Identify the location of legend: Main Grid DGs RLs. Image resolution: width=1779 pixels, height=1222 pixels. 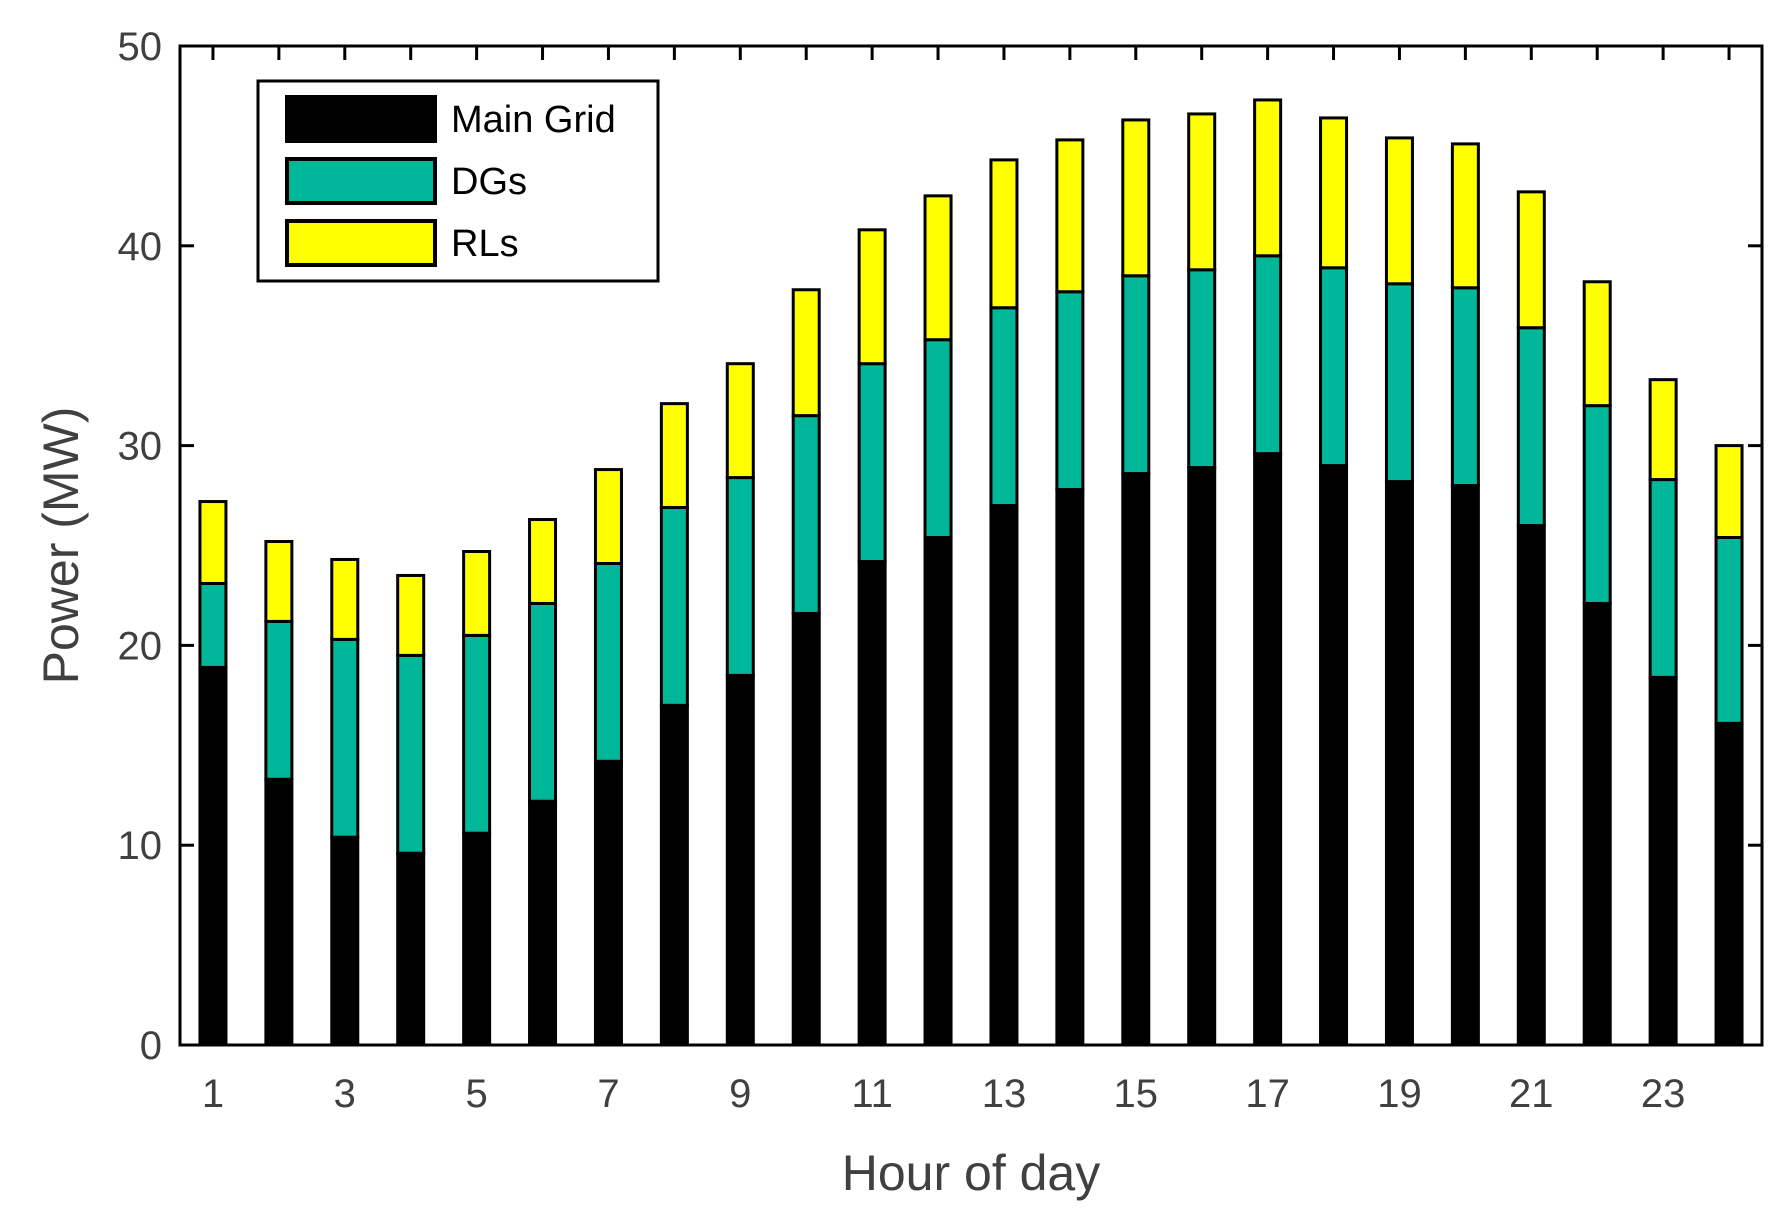
(458, 181).